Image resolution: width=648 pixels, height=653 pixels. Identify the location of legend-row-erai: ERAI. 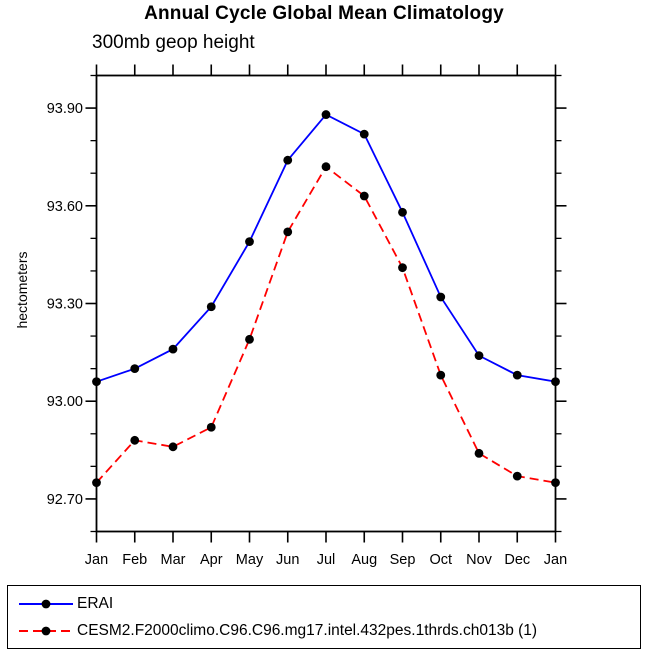
(329, 603).